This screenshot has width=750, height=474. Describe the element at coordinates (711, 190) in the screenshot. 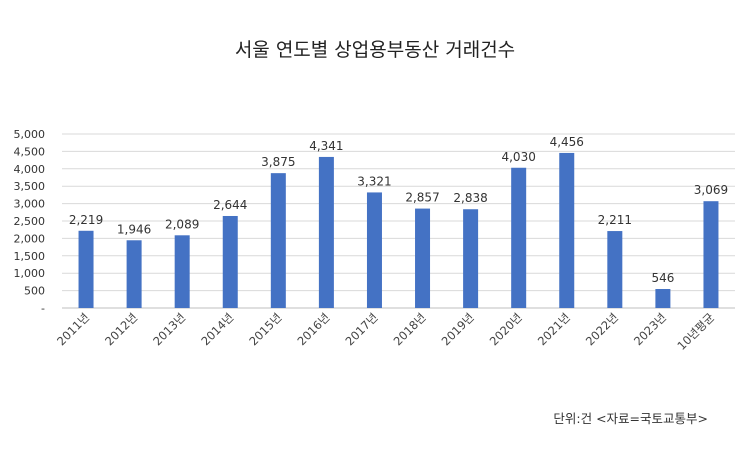

I see `data-label: 3,069` at that location.